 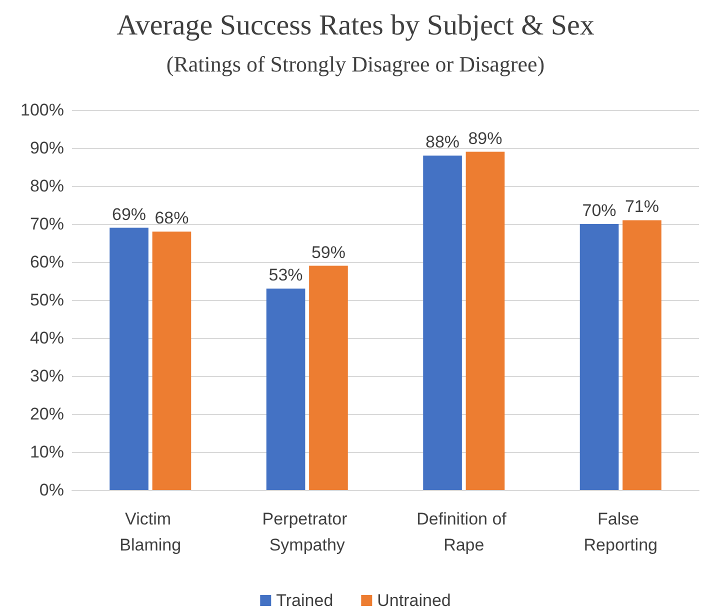 I want to click on x-tick-label: Victim Blaming, so click(x=151, y=532).